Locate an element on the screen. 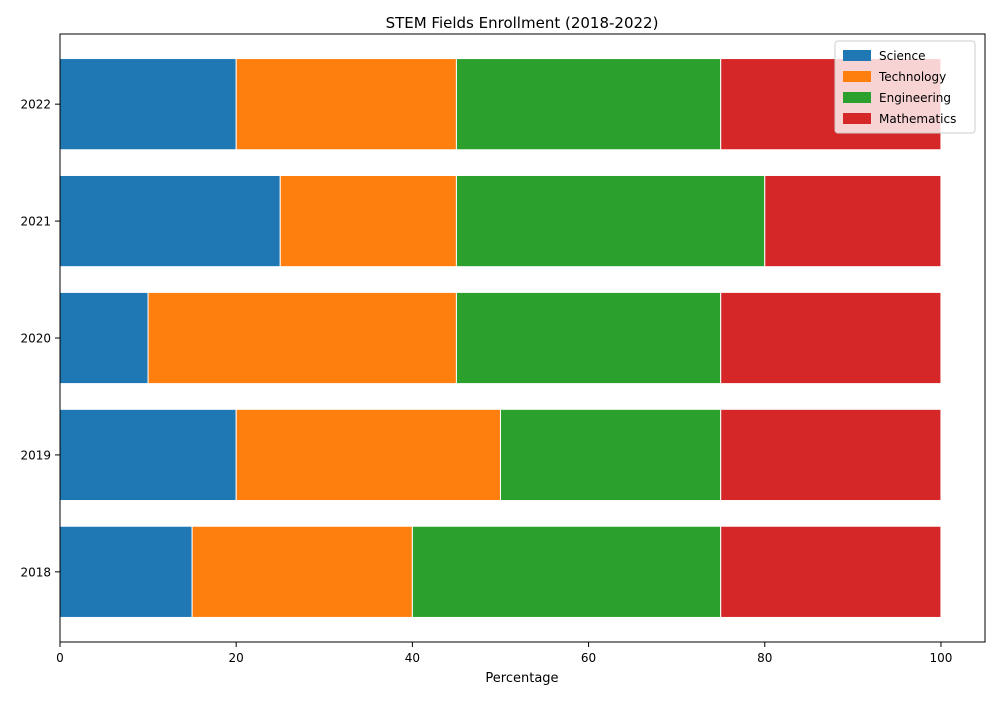 The height and width of the screenshot is (704, 1000). x-axis-label: Percentage is located at coordinates (521, 678).